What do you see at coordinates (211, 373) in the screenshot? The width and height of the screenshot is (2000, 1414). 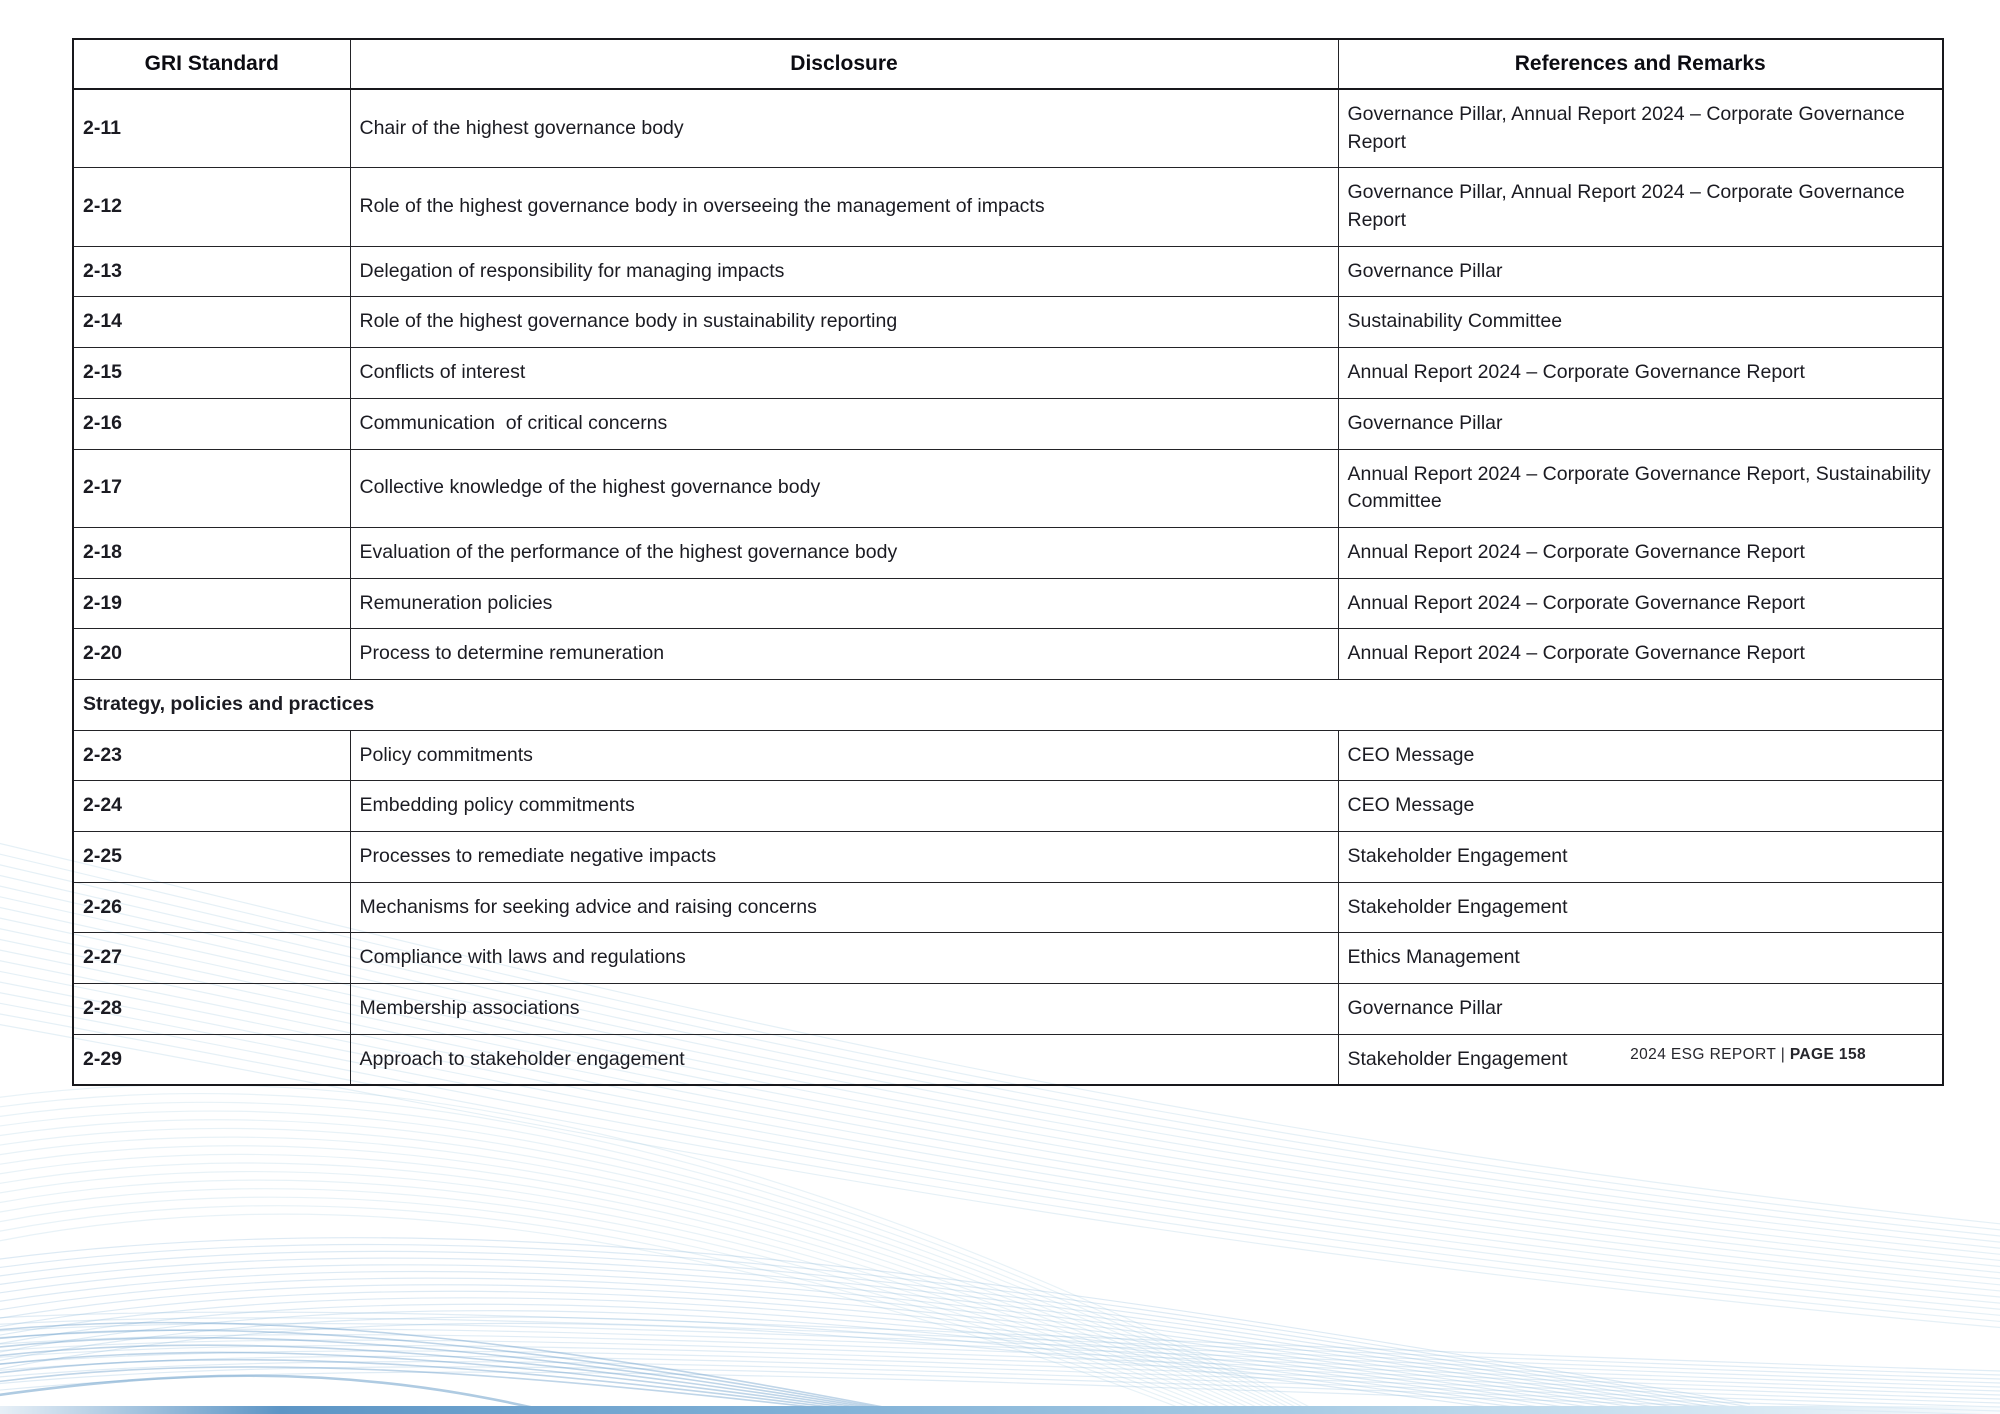 I see `gri-standard-cell: 2-15` at bounding box center [211, 373].